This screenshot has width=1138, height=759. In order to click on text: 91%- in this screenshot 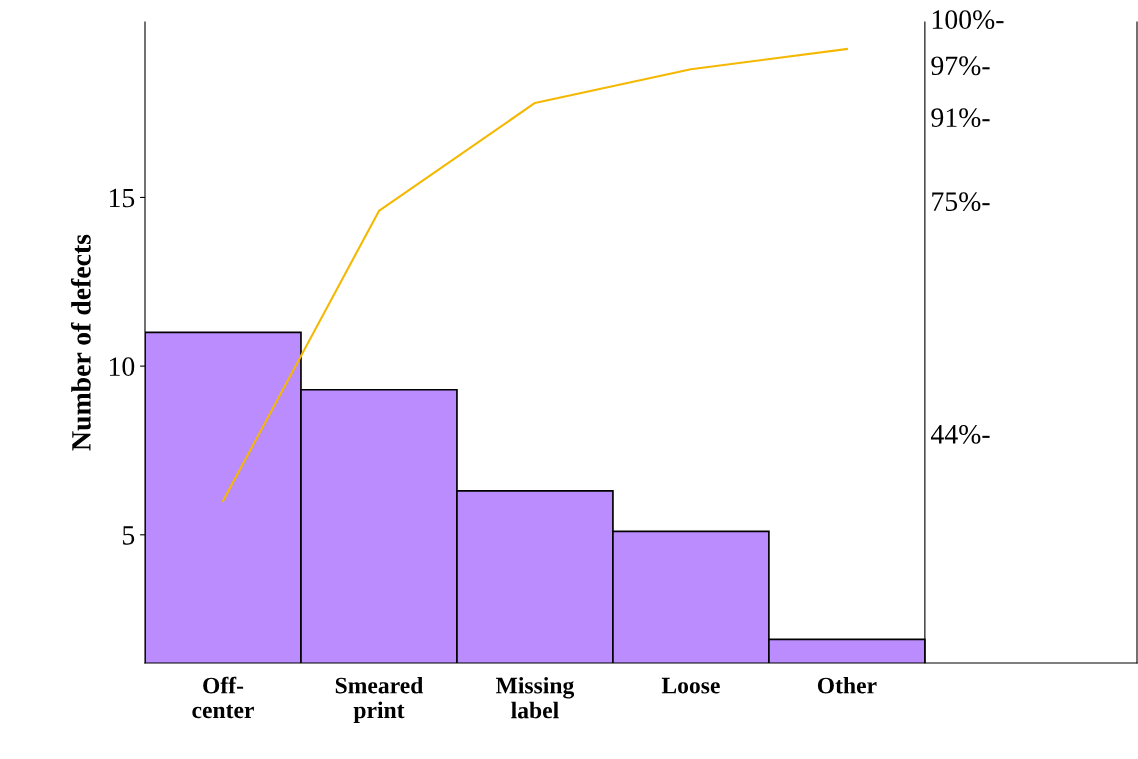, I will do `click(960, 118)`.